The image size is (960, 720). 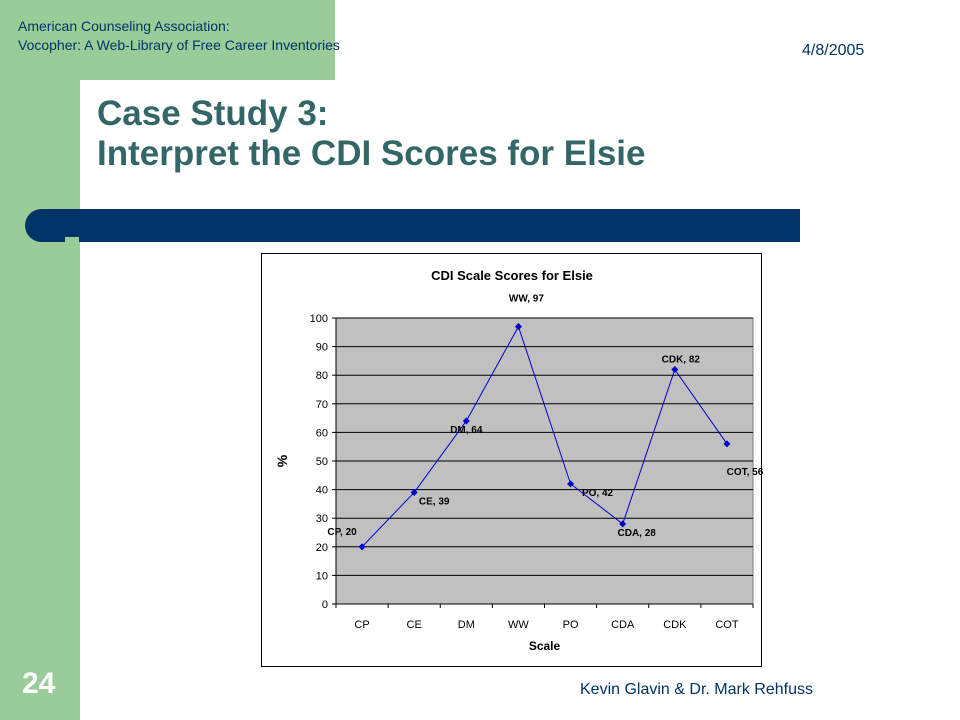 I want to click on x-axis-label: Scale, so click(x=545, y=646).